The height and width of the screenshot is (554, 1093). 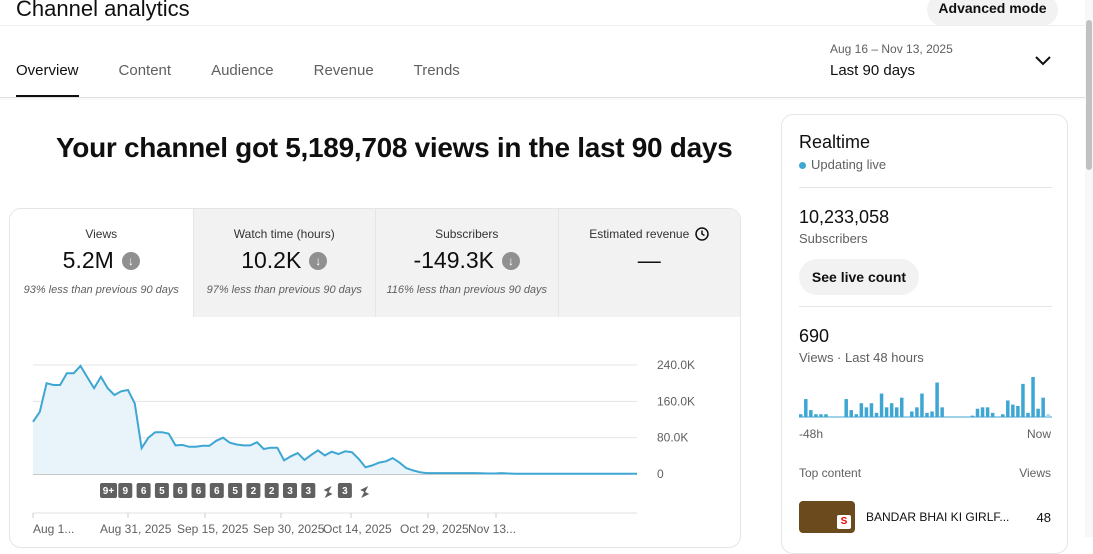 I want to click on x-tick-label: Oct 14, 2025, so click(x=357, y=529).